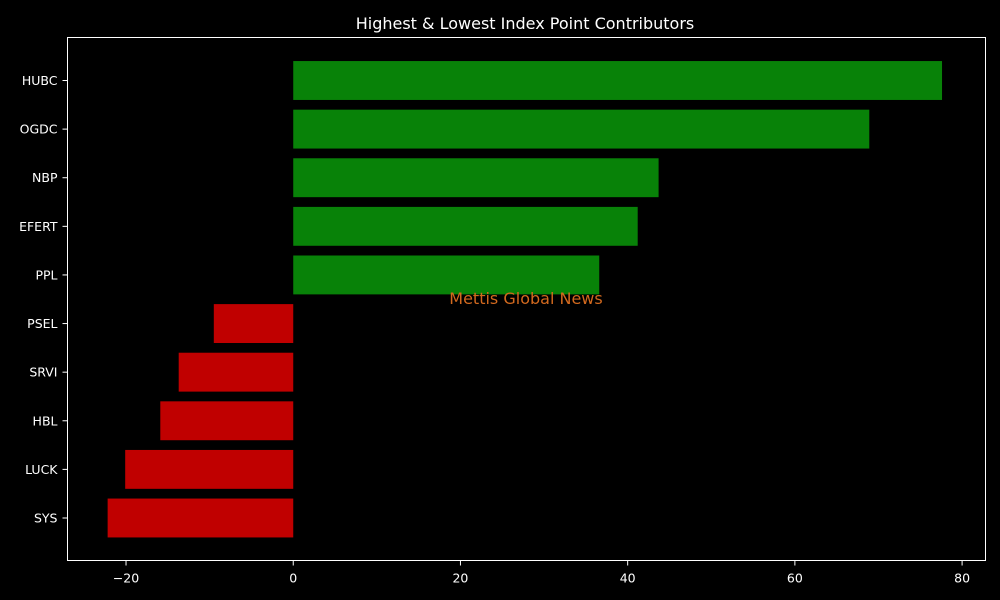  Describe the element at coordinates (962, 578) in the screenshot. I see `x-tick-label: 80` at that location.